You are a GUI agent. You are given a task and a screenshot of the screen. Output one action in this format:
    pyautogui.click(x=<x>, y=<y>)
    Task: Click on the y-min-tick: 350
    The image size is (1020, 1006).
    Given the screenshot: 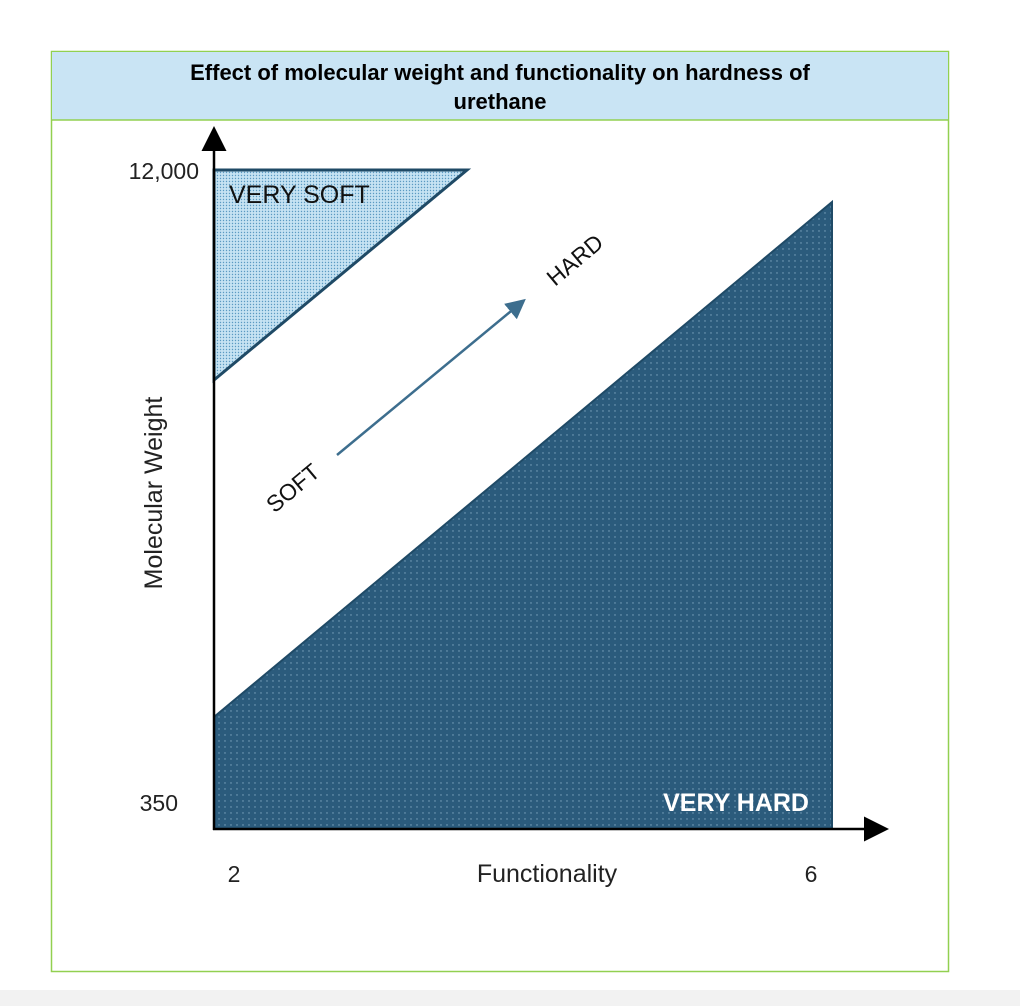 What is the action you would take?
    pyautogui.click(x=159, y=803)
    